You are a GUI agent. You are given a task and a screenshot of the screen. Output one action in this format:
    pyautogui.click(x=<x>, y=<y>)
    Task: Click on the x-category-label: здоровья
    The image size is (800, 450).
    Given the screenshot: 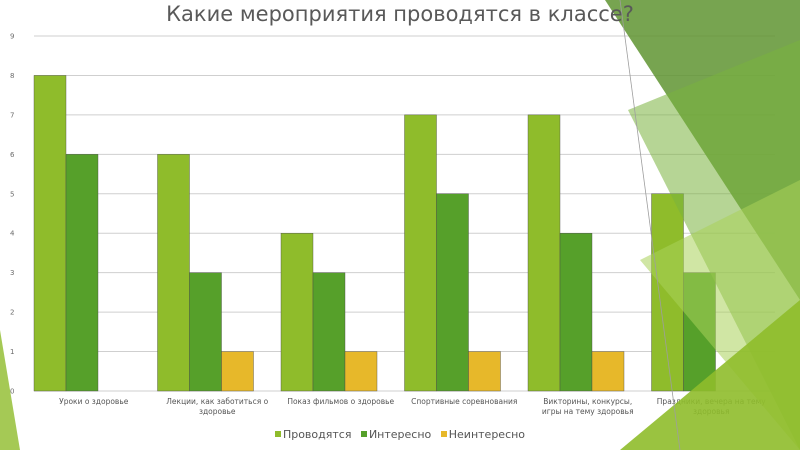 What is the action you would take?
    pyautogui.click(x=711, y=411)
    